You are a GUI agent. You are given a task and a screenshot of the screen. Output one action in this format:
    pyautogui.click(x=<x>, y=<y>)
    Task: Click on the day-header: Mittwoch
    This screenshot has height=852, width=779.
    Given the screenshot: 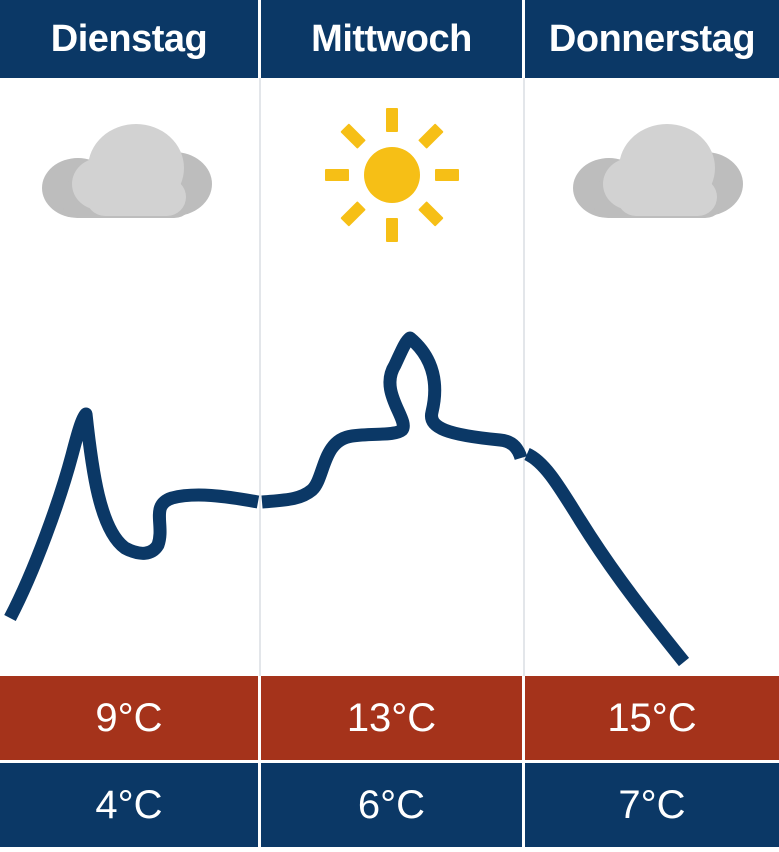 What is the action you would take?
    pyautogui.click(x=391, y=39)
    